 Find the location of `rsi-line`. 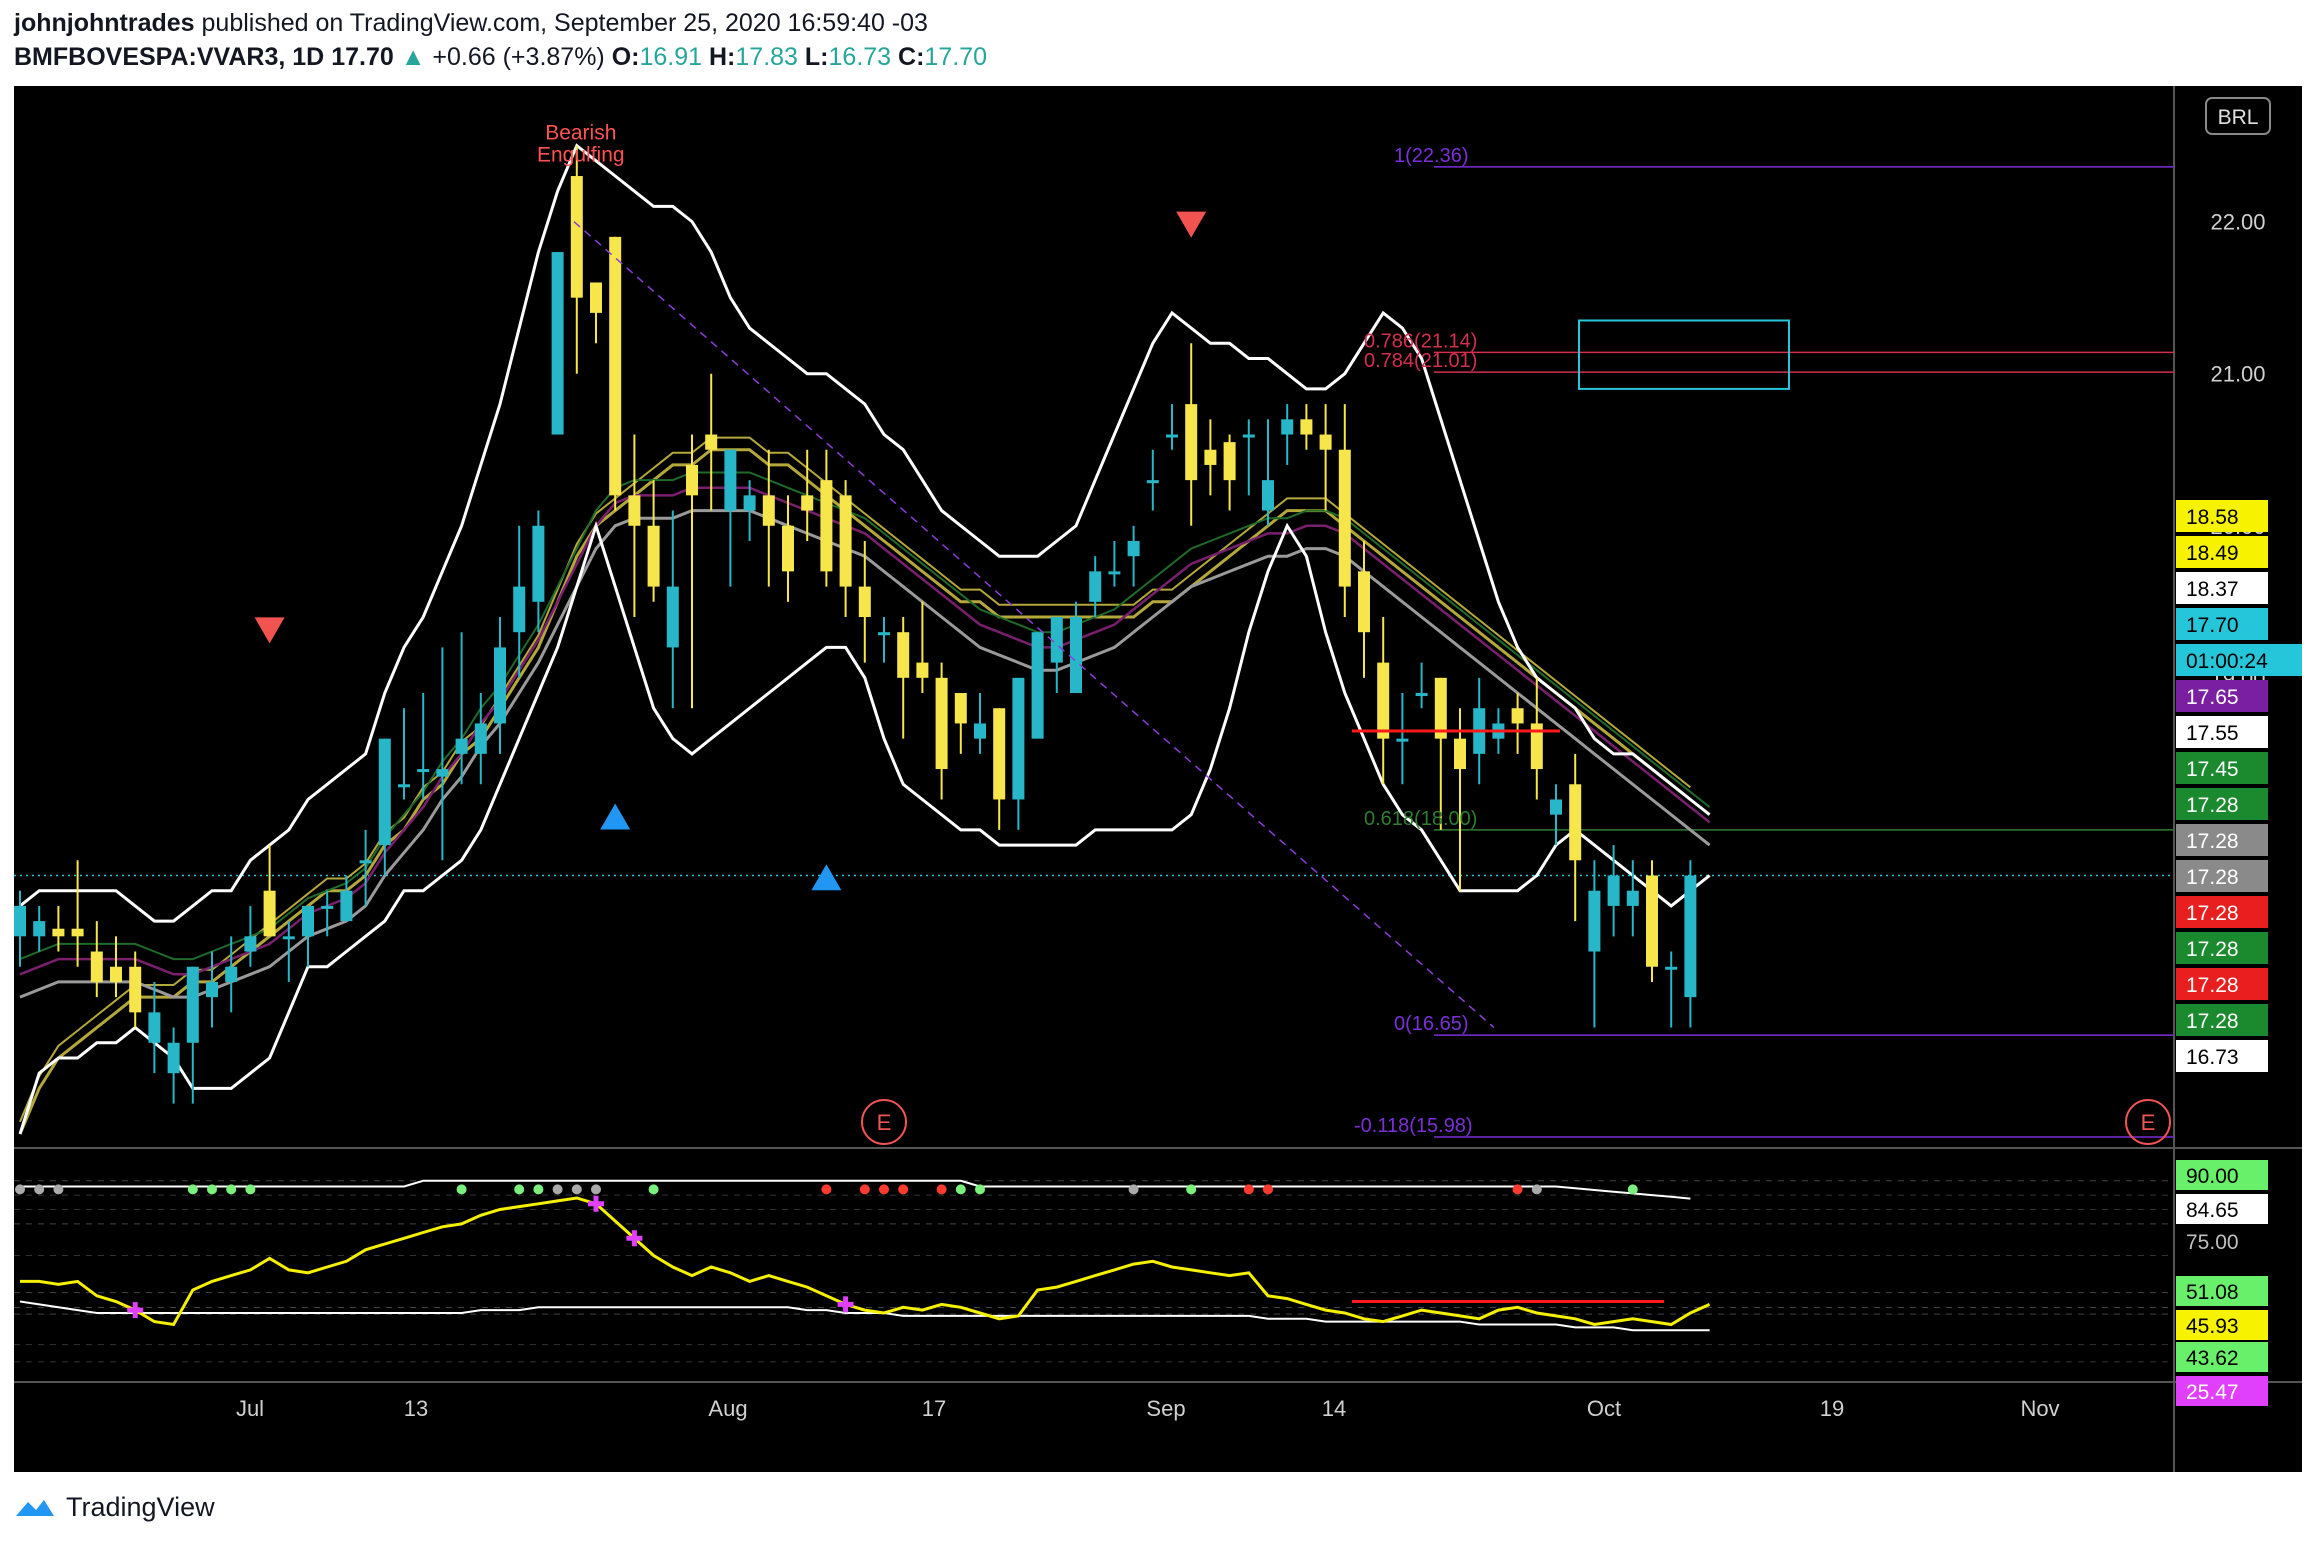

rsi-line is located at coordinates (865, 1261).